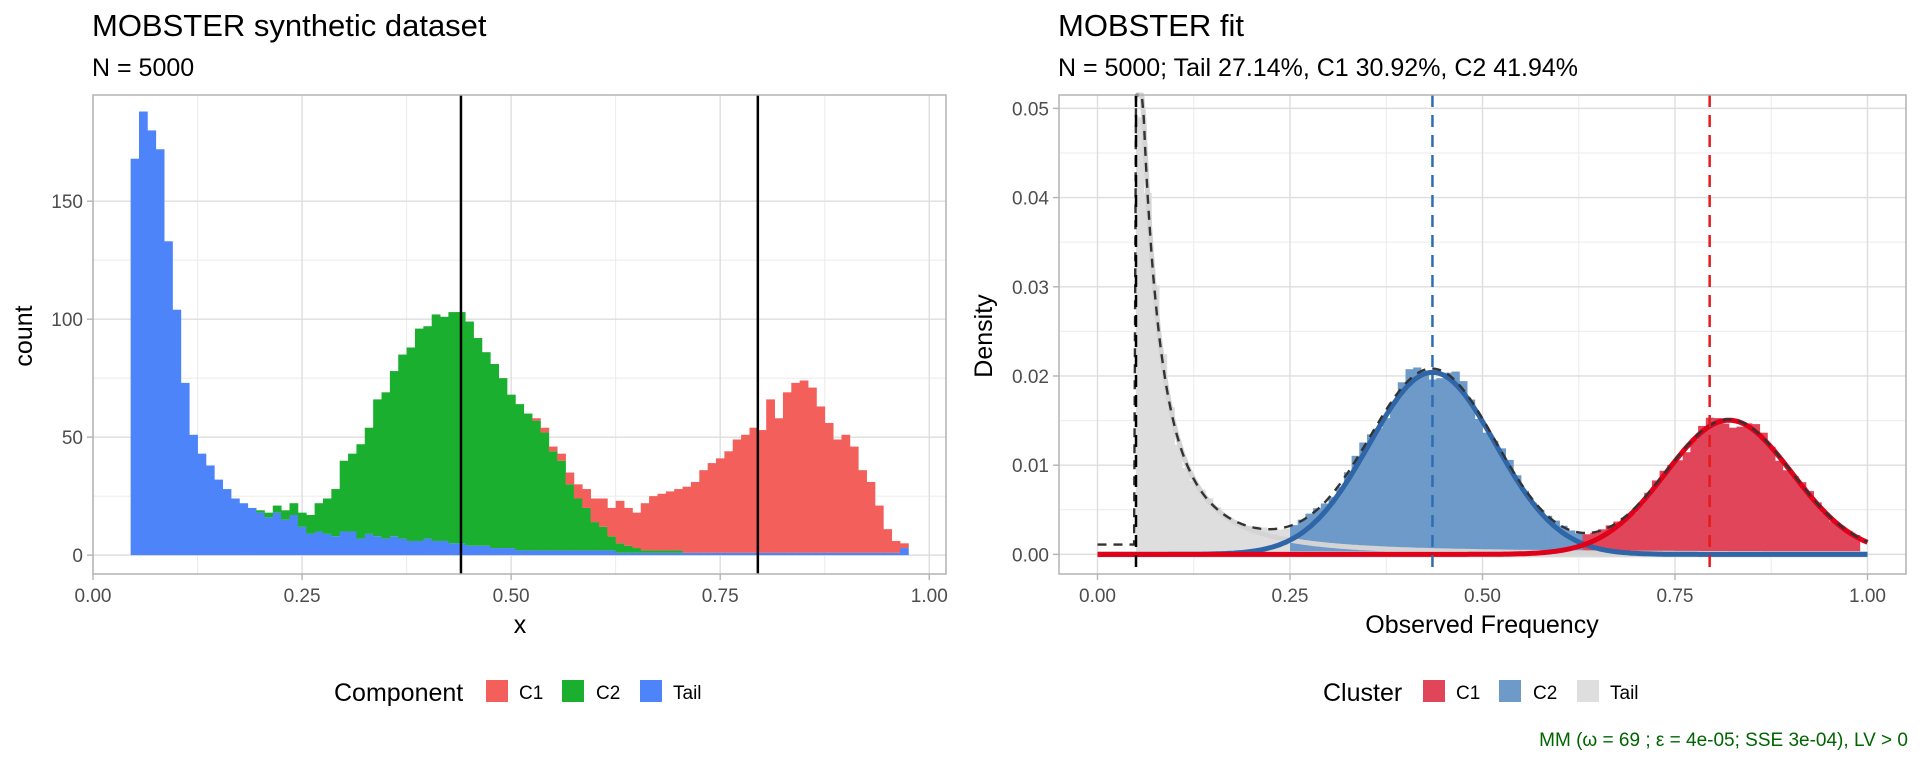  What do you see at coordinates (67, 320) in the screenshot?
I see `y-tick-label: 100` at bounding box center [67, 320].